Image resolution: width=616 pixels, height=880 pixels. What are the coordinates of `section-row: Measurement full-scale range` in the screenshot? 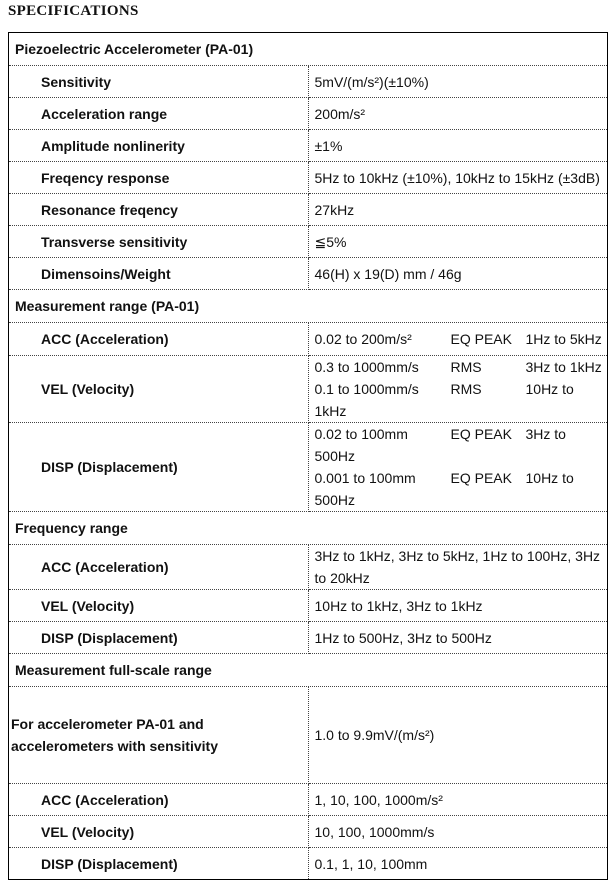 It's located at (308, 670).